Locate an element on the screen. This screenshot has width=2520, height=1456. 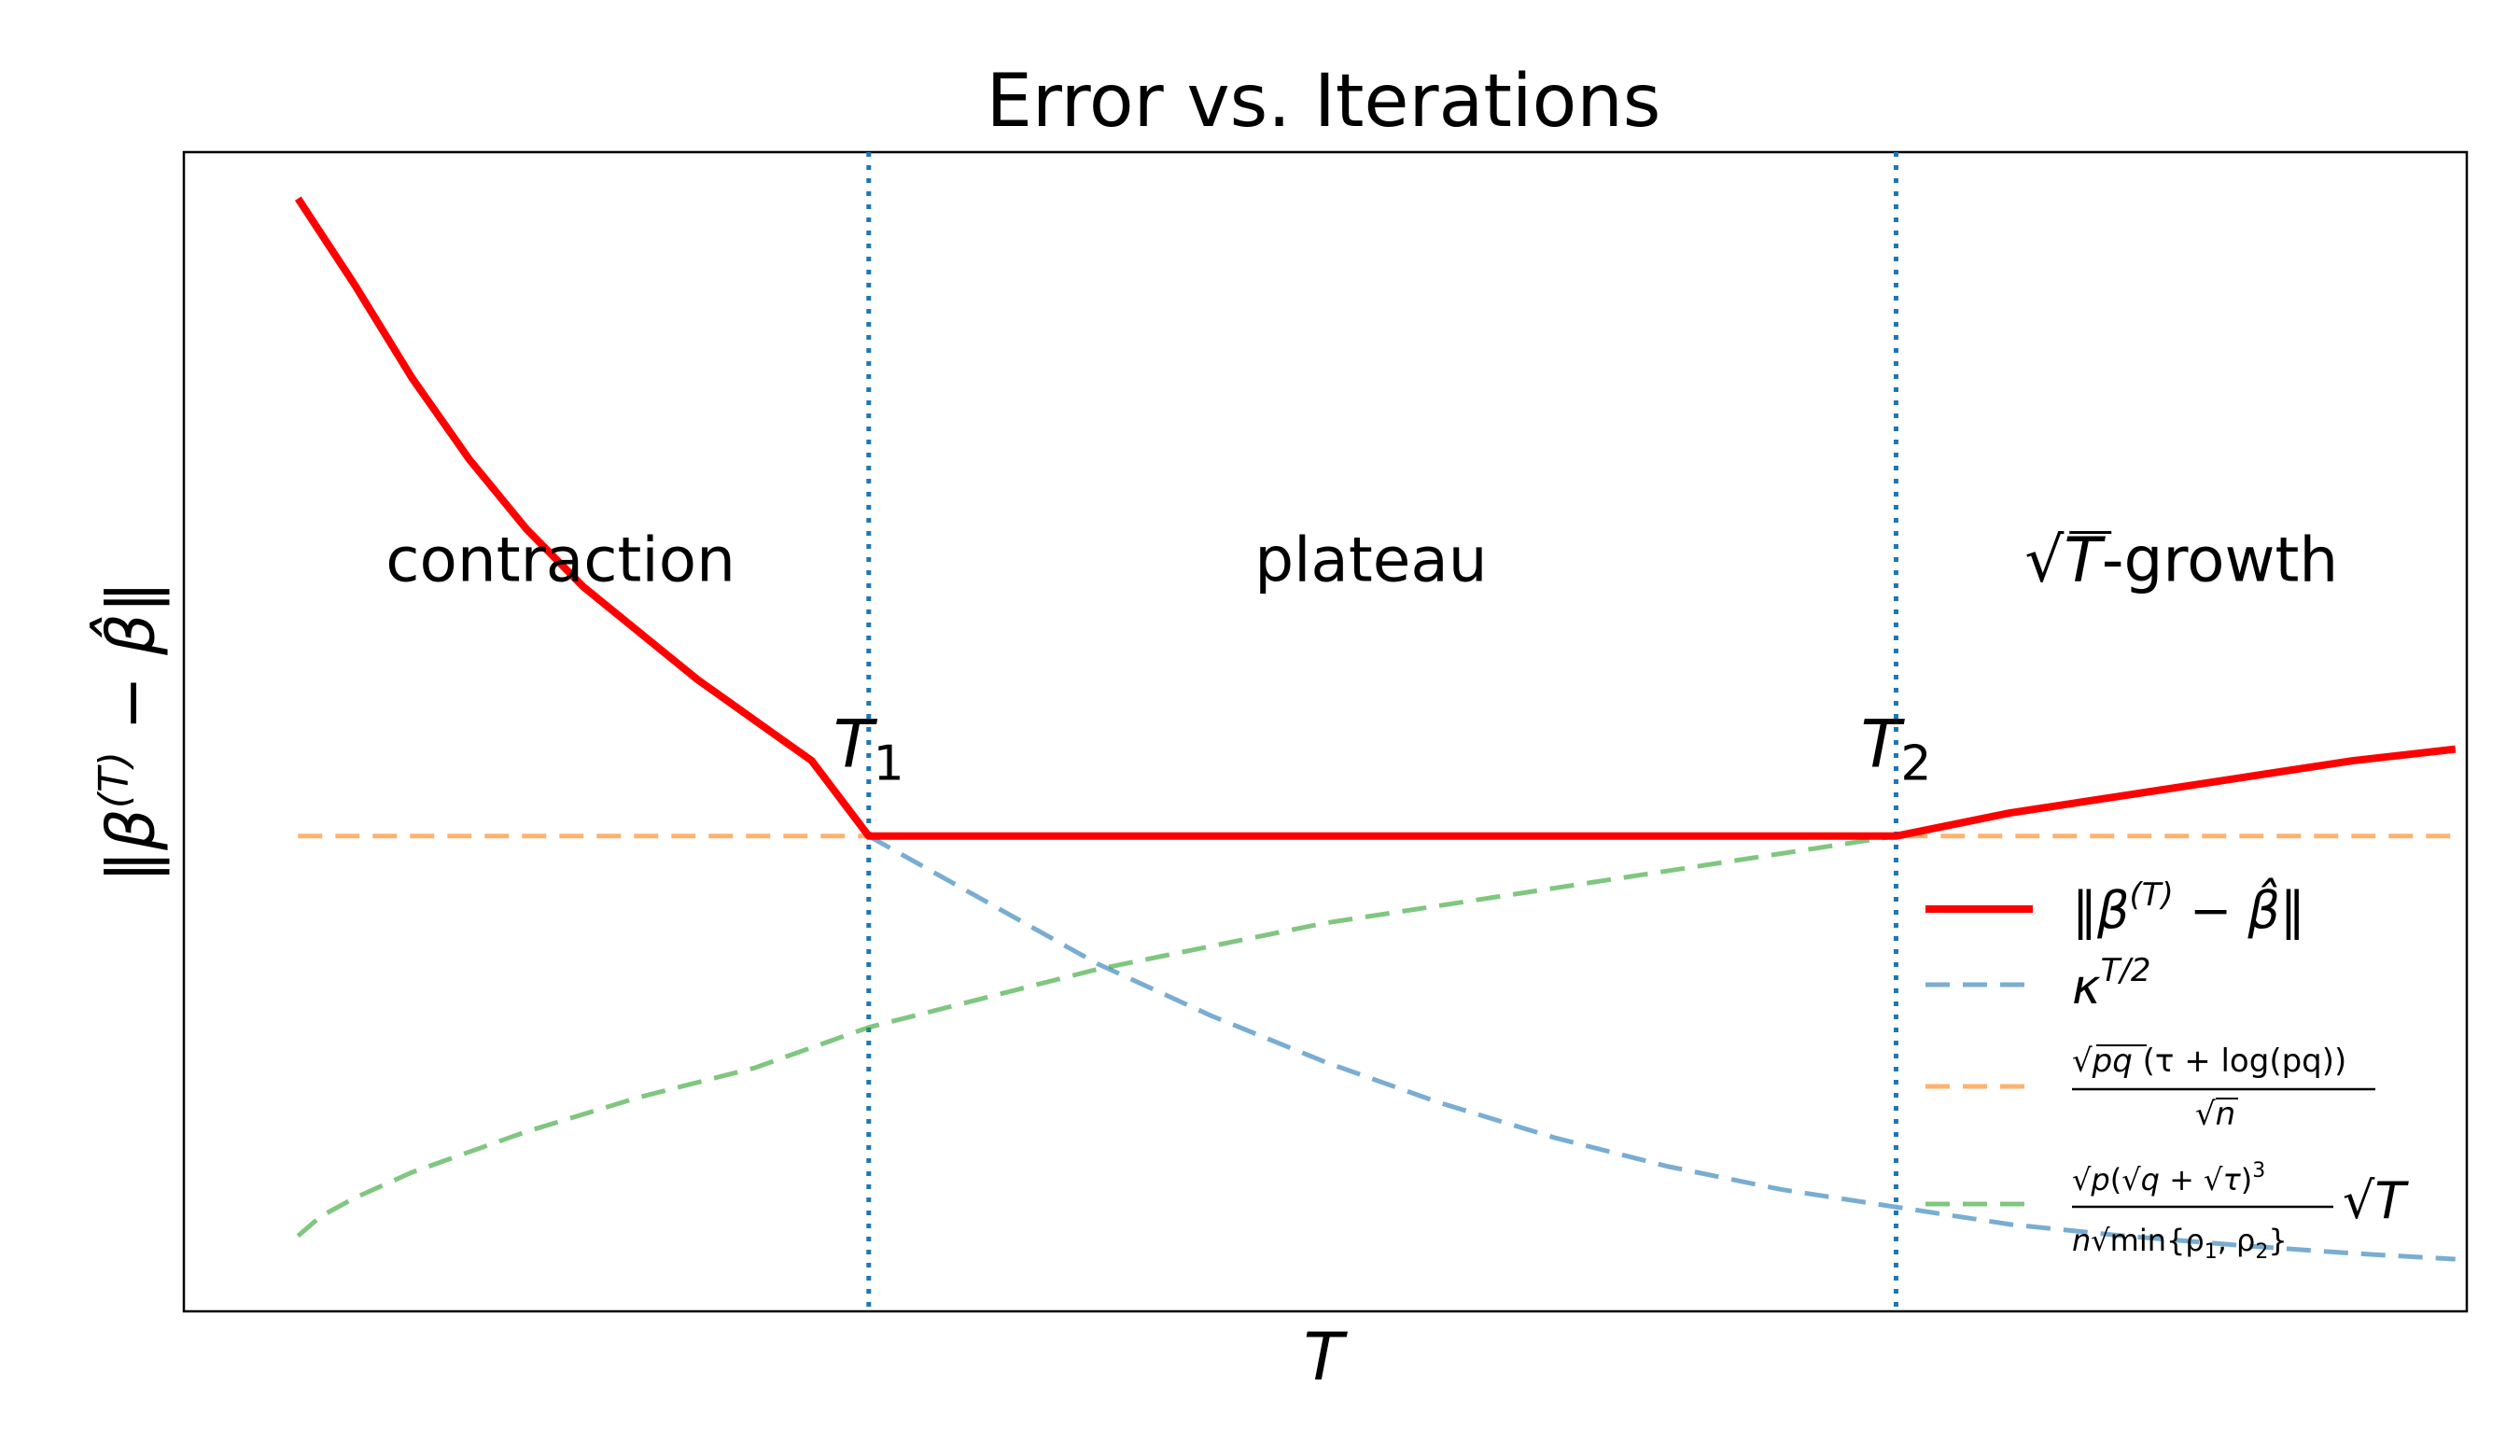
svg-text: √pq (τ + log(pq)) is located at coordinates (2209, 1061).